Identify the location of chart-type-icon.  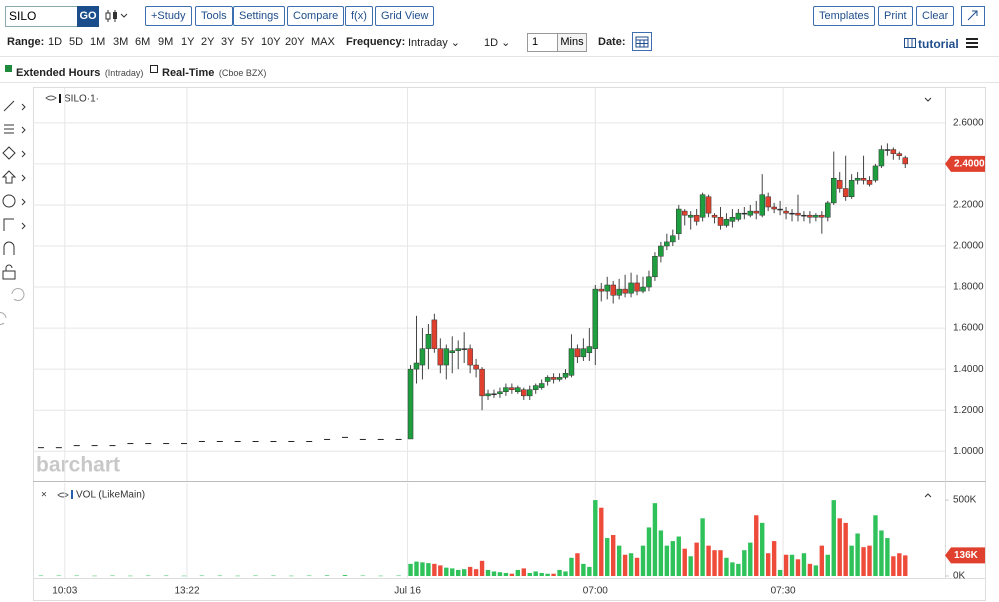
(118, 16).